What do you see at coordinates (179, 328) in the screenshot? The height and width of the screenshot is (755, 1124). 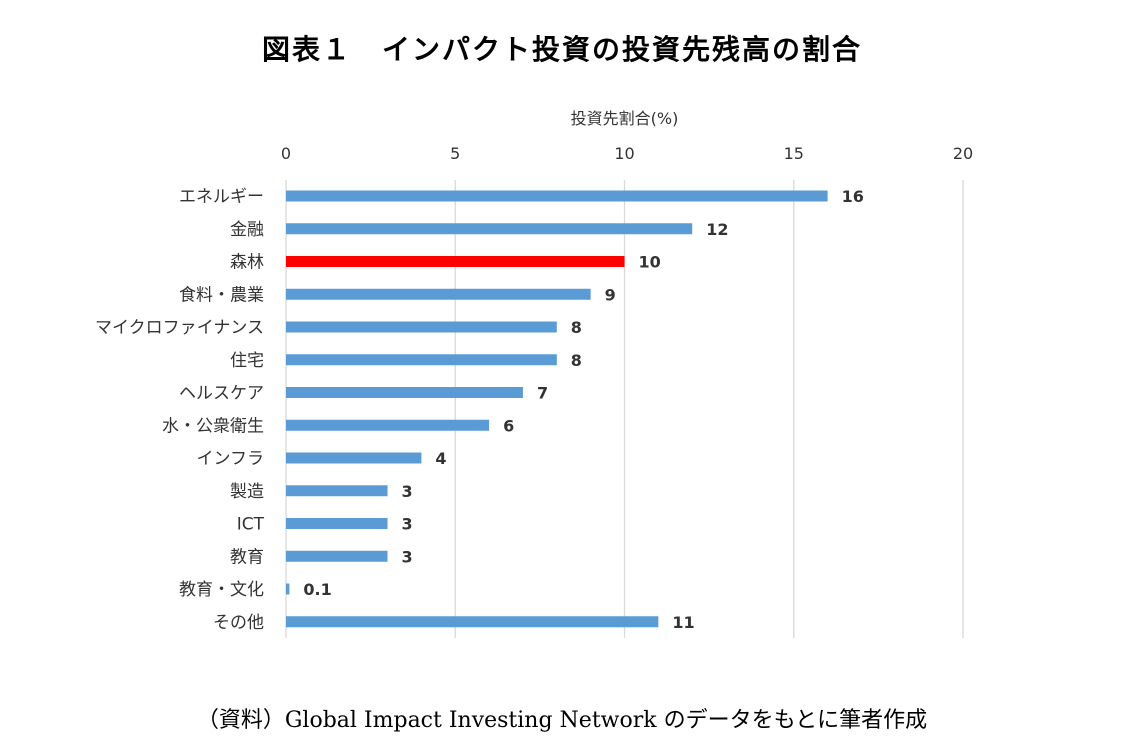 I see `category-label: マイクロファイナンス` at bounding box center [179, 328].